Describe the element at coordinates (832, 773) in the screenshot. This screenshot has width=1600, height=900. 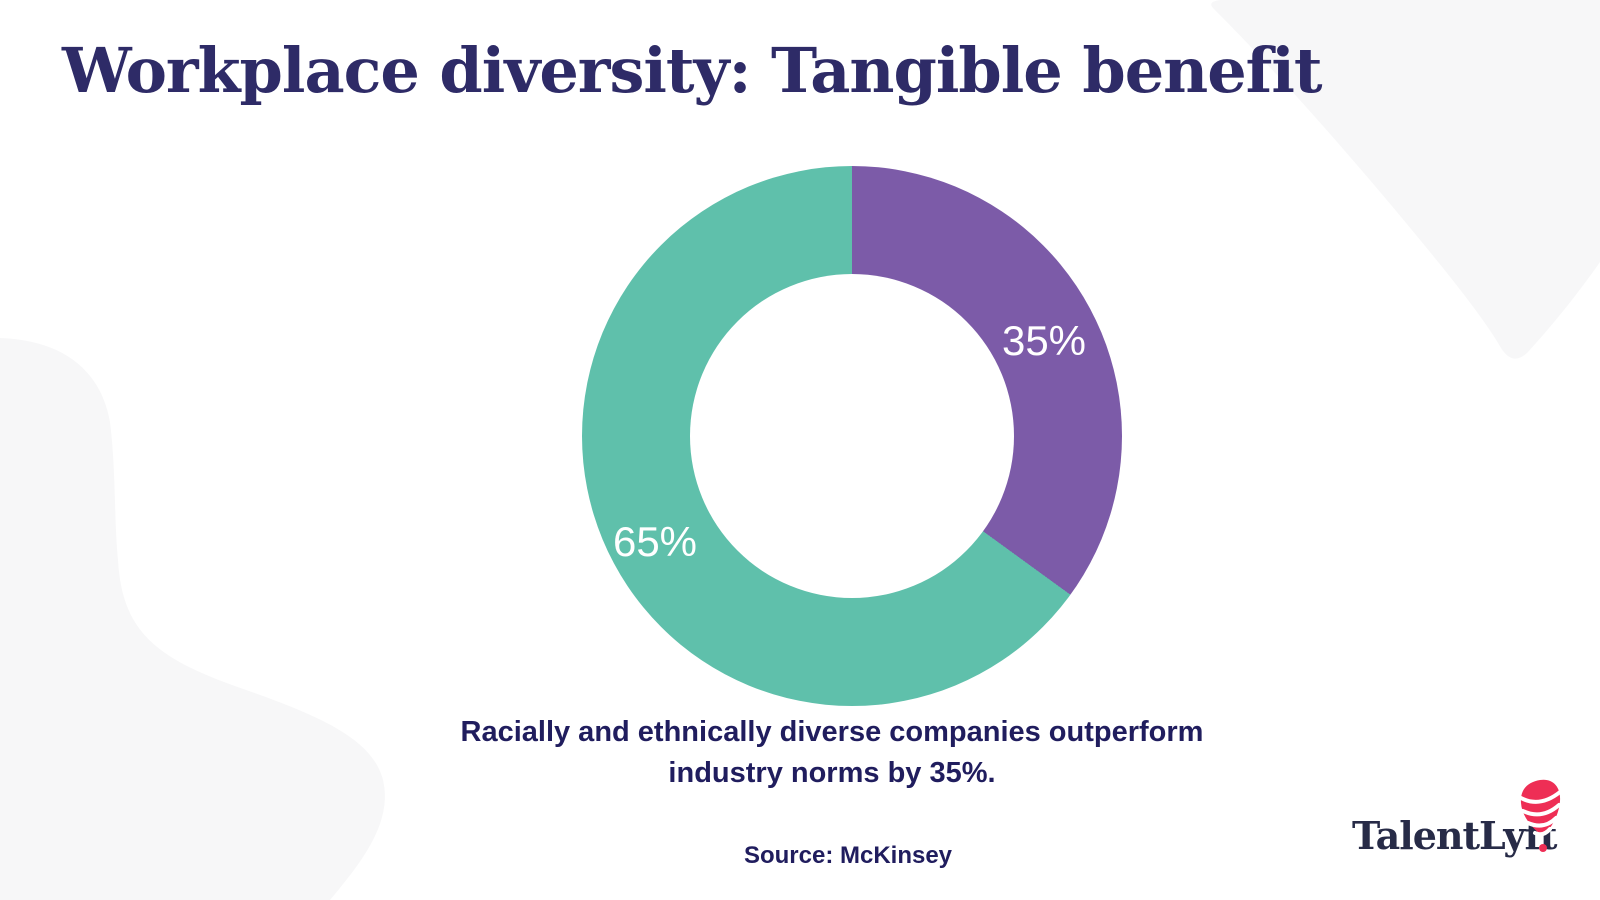
I see `caption-line-2: industry norms by 35%.` at that location.